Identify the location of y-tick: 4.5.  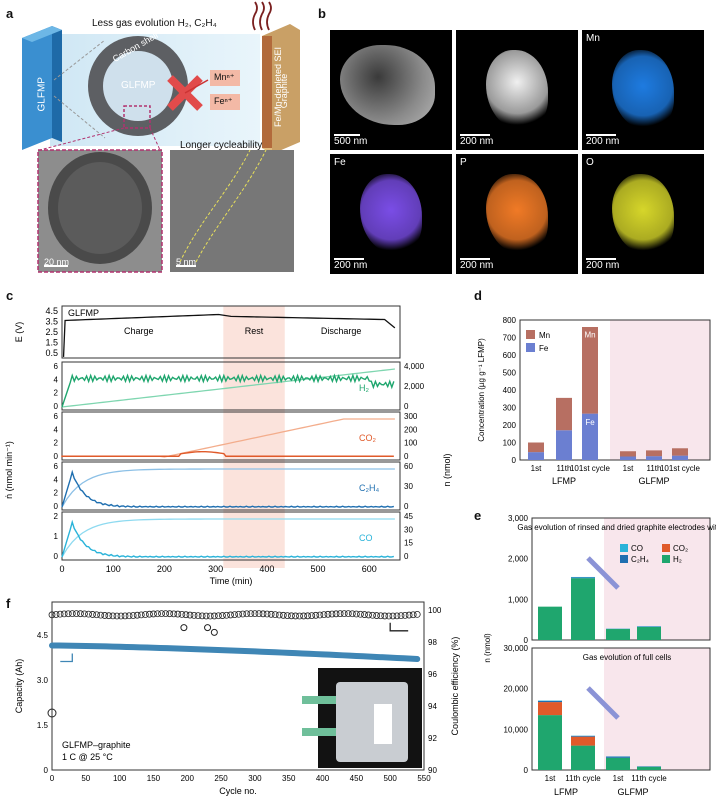
(43, 635).